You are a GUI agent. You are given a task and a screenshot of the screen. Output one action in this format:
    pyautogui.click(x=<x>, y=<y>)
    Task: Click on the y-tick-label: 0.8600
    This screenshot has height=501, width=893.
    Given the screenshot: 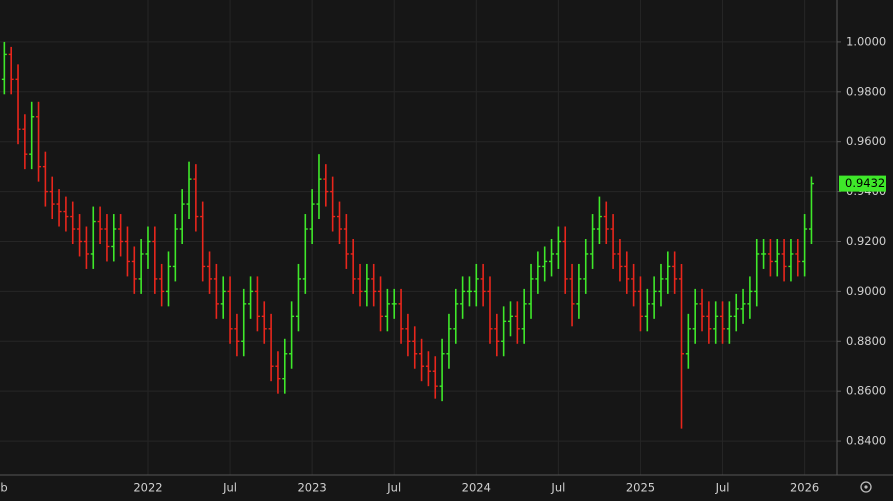 What is the action you would take?
    pyautogui.click(x=866, y=391)
    